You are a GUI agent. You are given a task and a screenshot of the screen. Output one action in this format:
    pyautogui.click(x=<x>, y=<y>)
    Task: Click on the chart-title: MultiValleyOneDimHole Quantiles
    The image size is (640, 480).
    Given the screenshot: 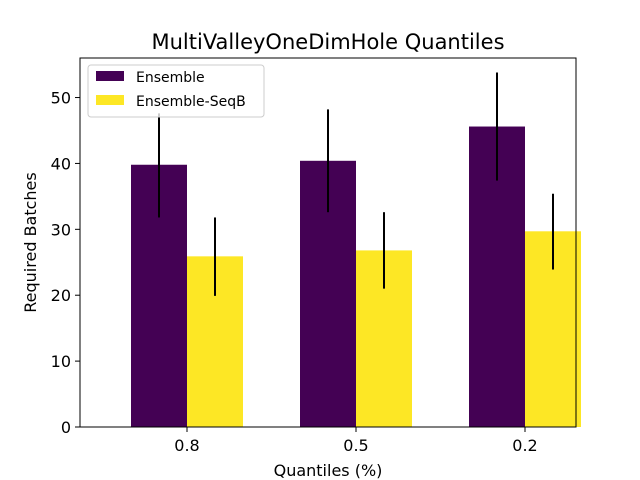 What is the action you would take?
    pyautogui.click(x=327, y=42)
    